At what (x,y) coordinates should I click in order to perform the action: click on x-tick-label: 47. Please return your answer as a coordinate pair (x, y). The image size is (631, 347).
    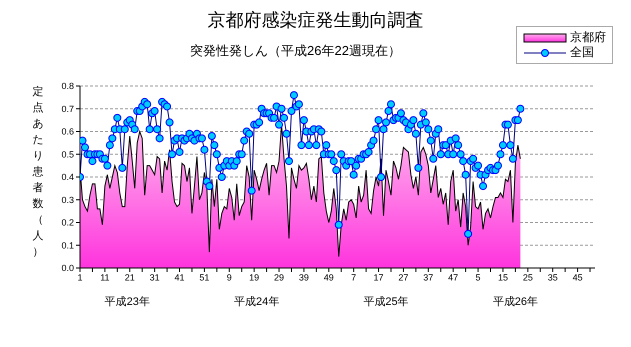
    Looking at the image, I should click on (453, 277).